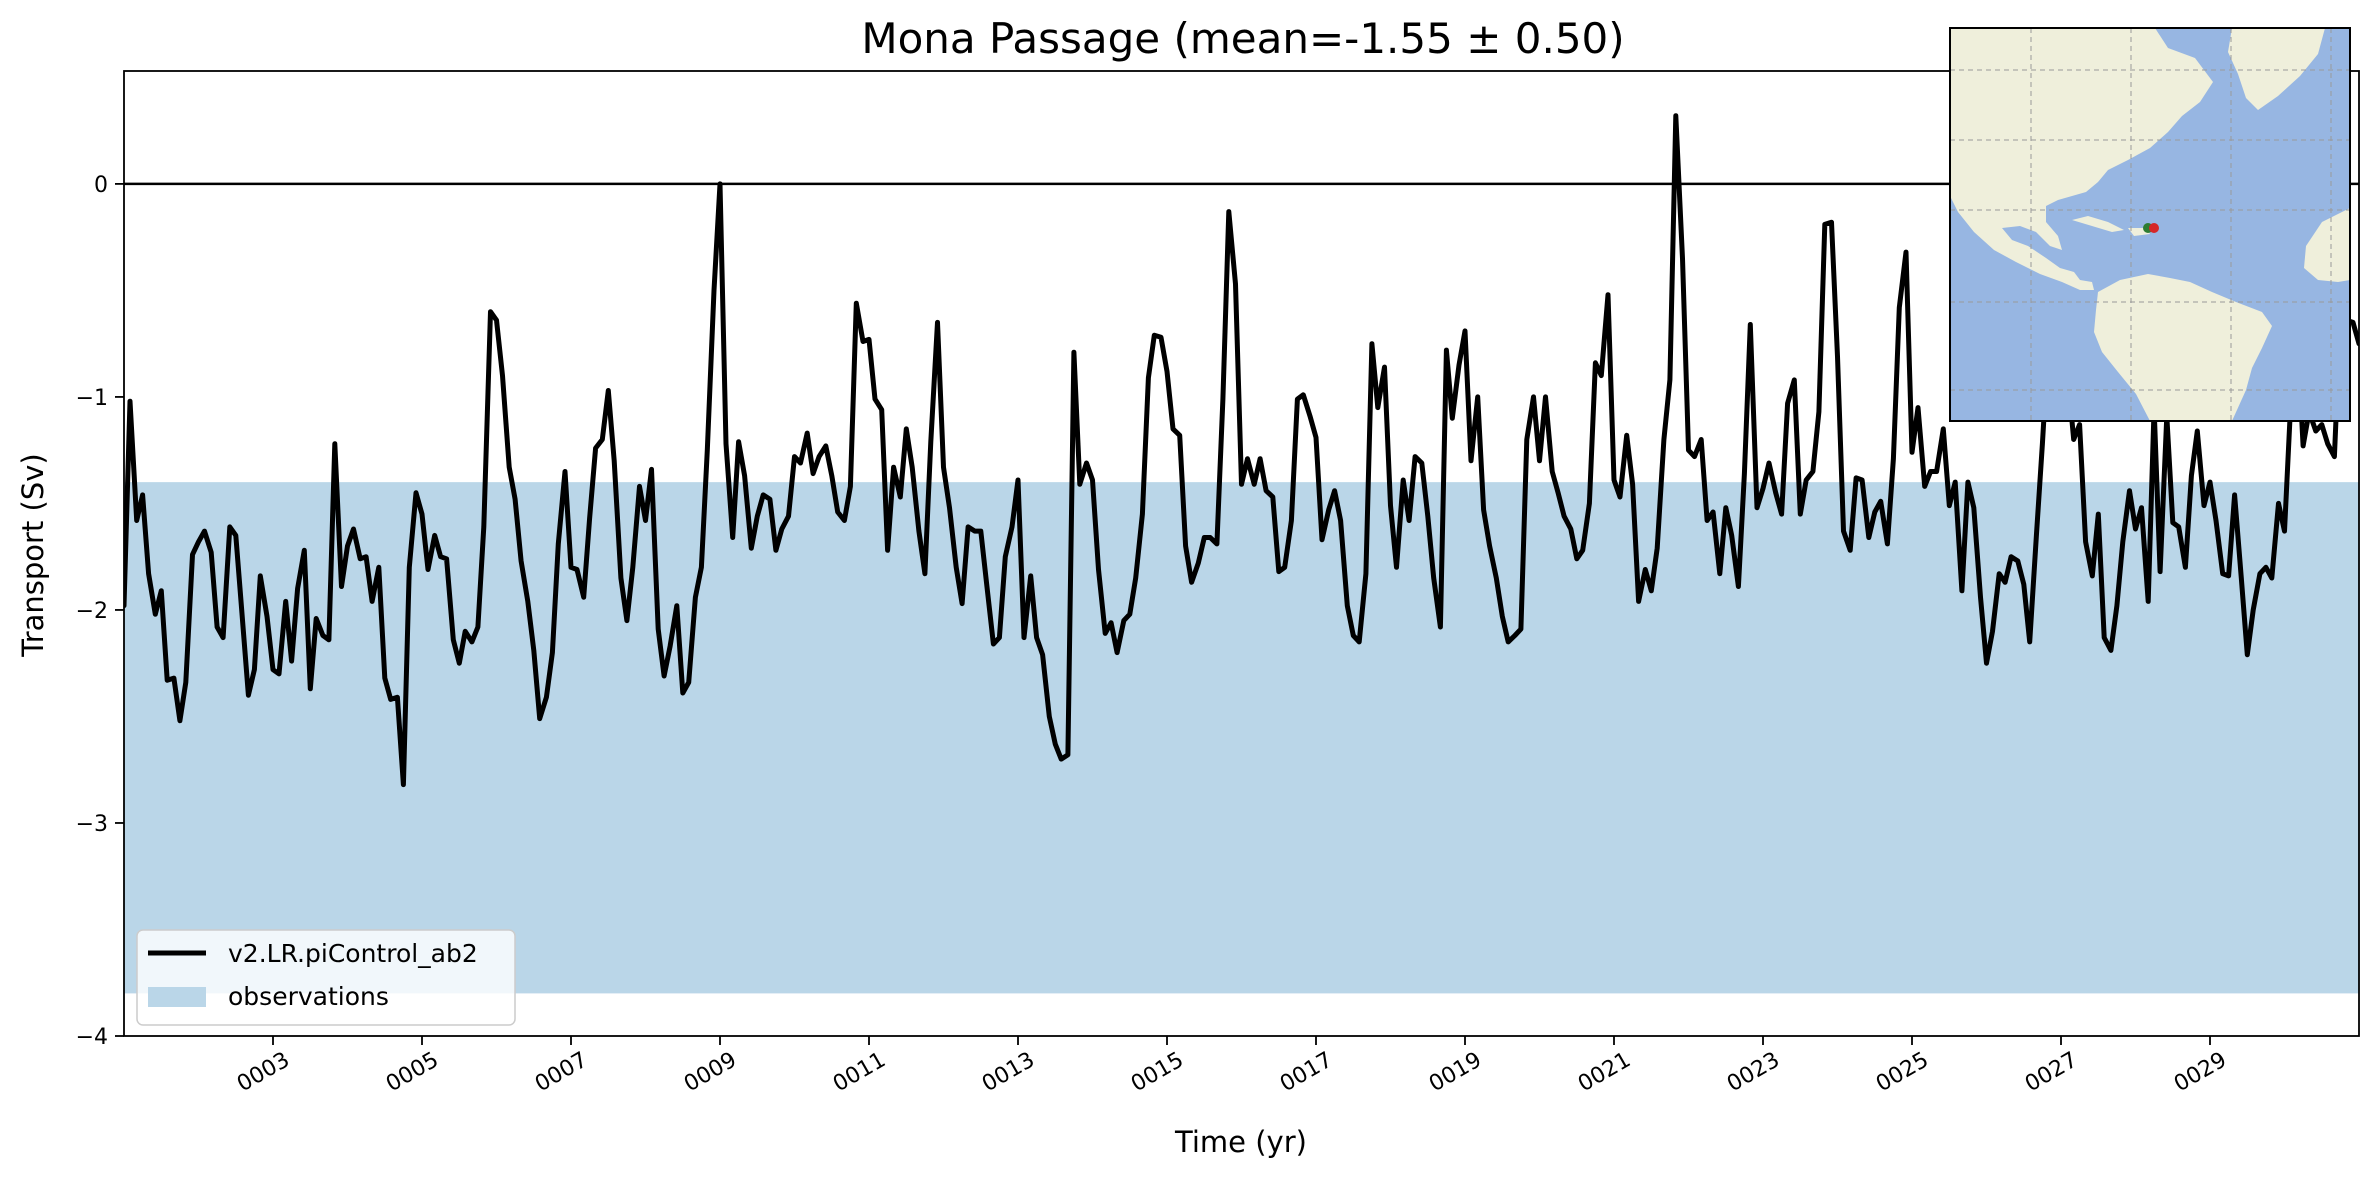 The width and height of the screenshot is (2379, 1180). I want to click on map-land-south-america, so click(2183, 347).